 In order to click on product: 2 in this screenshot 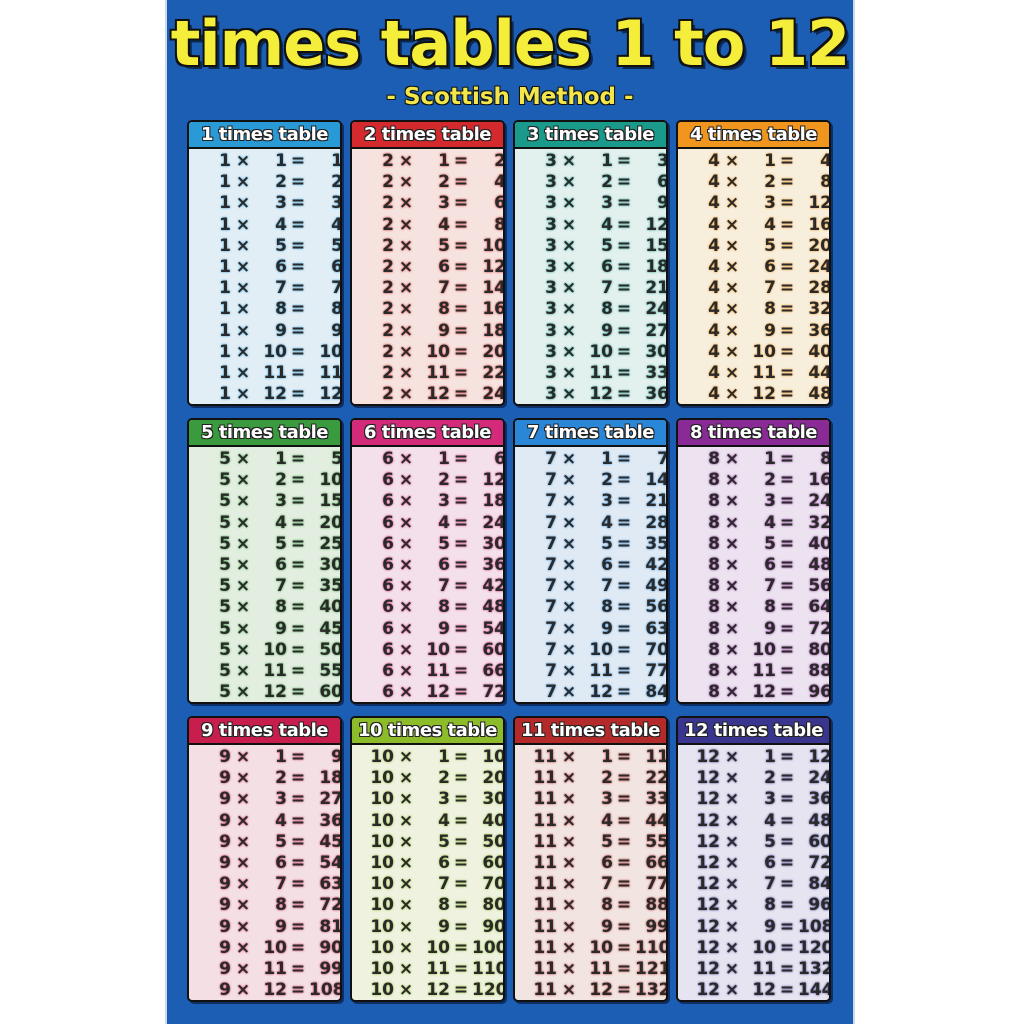, I will do `click(499, 161)`.